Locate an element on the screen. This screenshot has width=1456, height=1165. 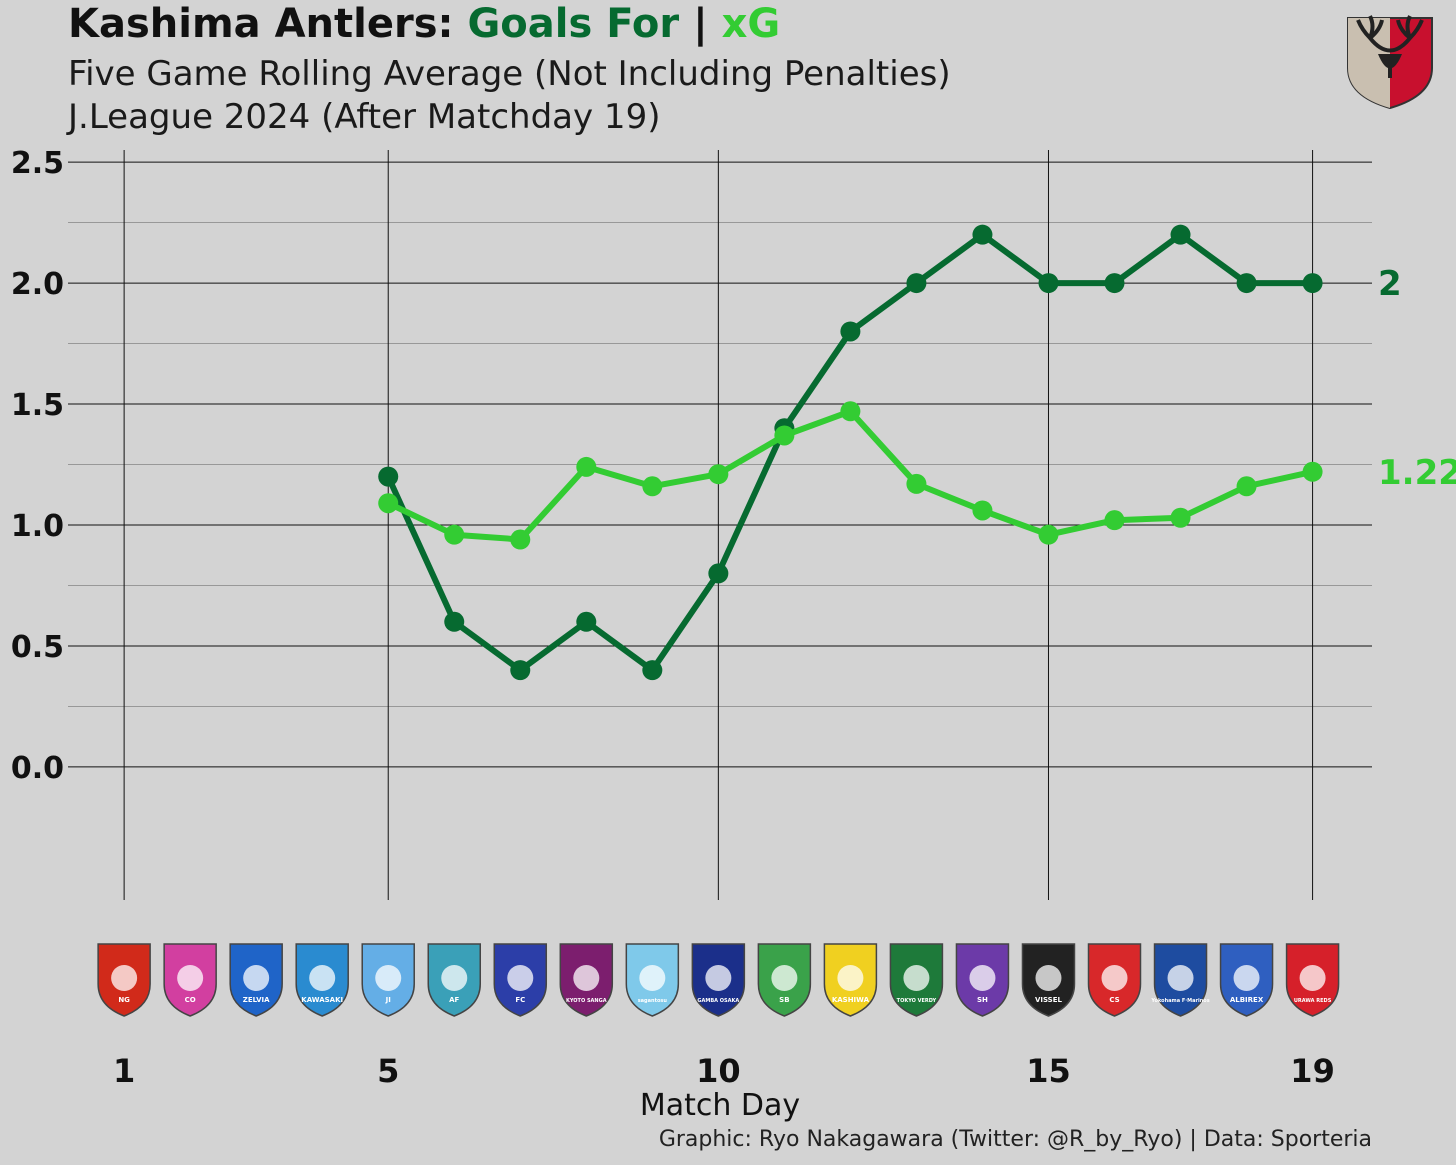
opponent-badge-icon: JI is located at coordinates (388, 980).